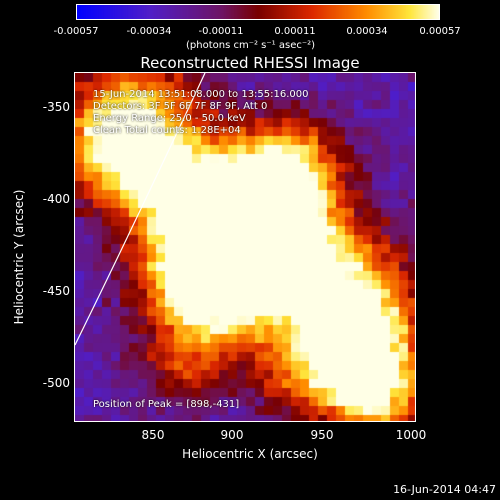  What do you see at coordinates (295, 31) in the screenshot?
I see `colorbar-tick: 0.00011` at bounding box center [295, 31].